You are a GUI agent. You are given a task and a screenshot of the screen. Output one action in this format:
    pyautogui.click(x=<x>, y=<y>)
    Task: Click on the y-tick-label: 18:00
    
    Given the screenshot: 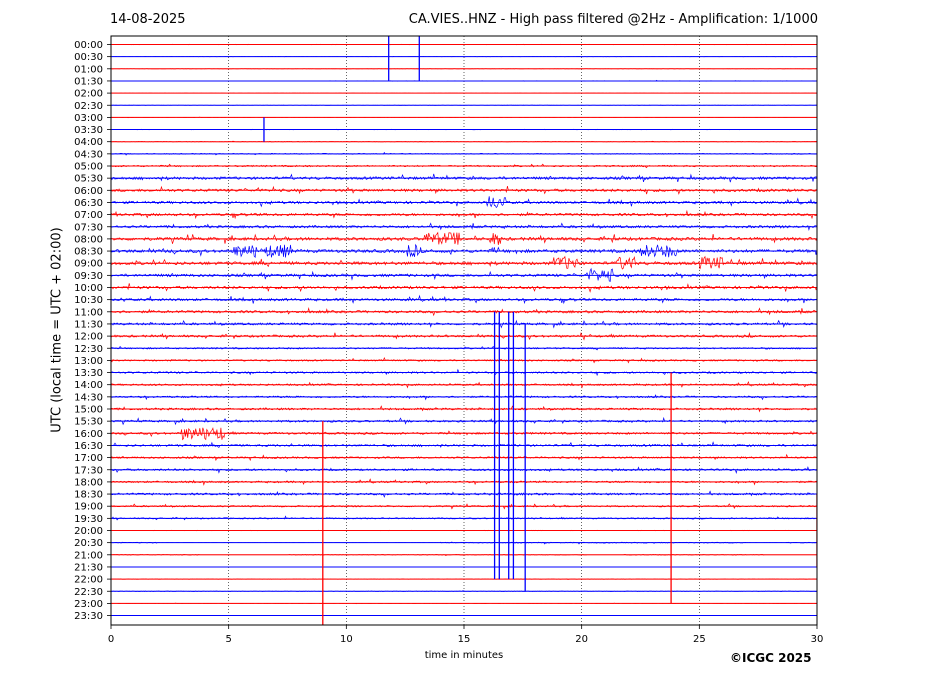 What is the action you would take?
    pyautogui.click(x=88, y=482)
    